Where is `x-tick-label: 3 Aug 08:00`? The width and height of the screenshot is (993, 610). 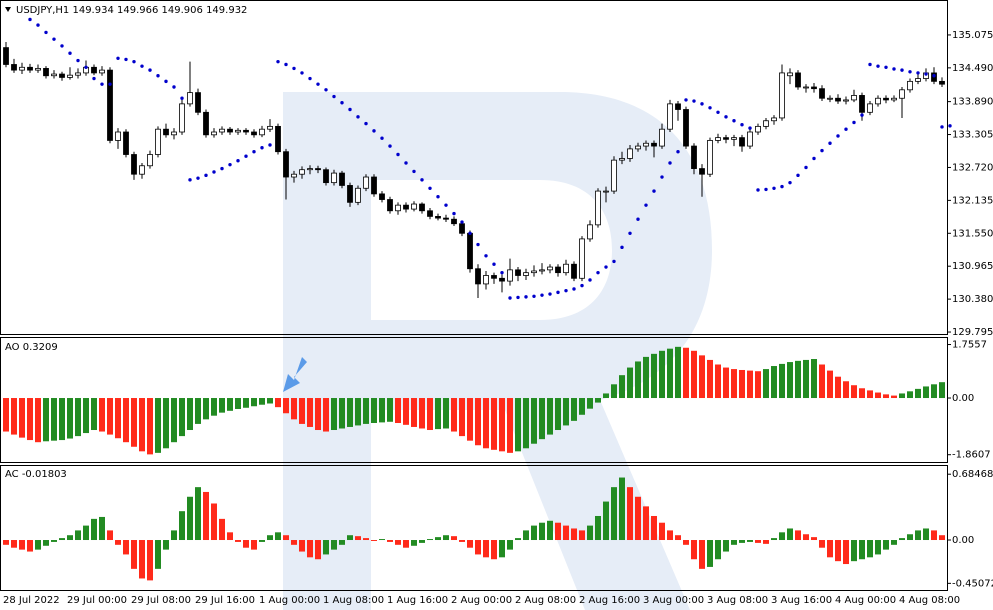 x-tick-label: 3 Aug 08:00 is located at coordinates (737, 600).